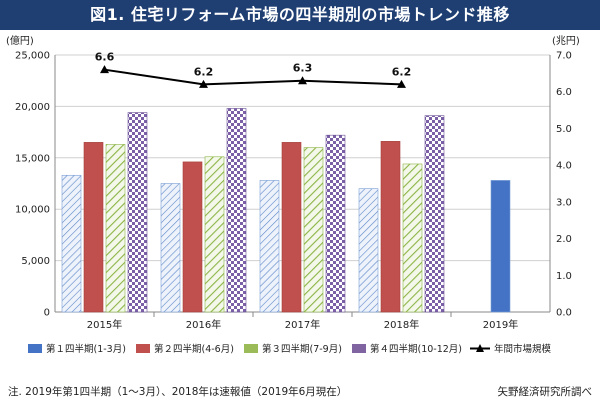  What do you see at coordinates (480, 348) in the screenshot?
I see `legend-line-marker` at bounding box center [480, 348].